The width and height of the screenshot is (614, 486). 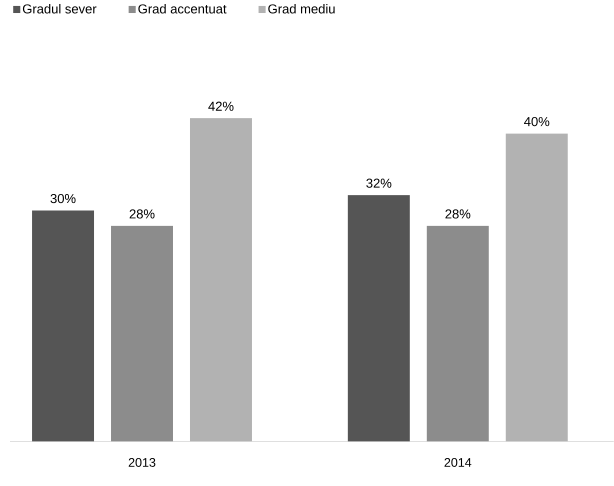 What do you see at coordinates (301, 9) in the screenshot?
I see `legend-label: Grad mediu` at bounding box center [301, 9].